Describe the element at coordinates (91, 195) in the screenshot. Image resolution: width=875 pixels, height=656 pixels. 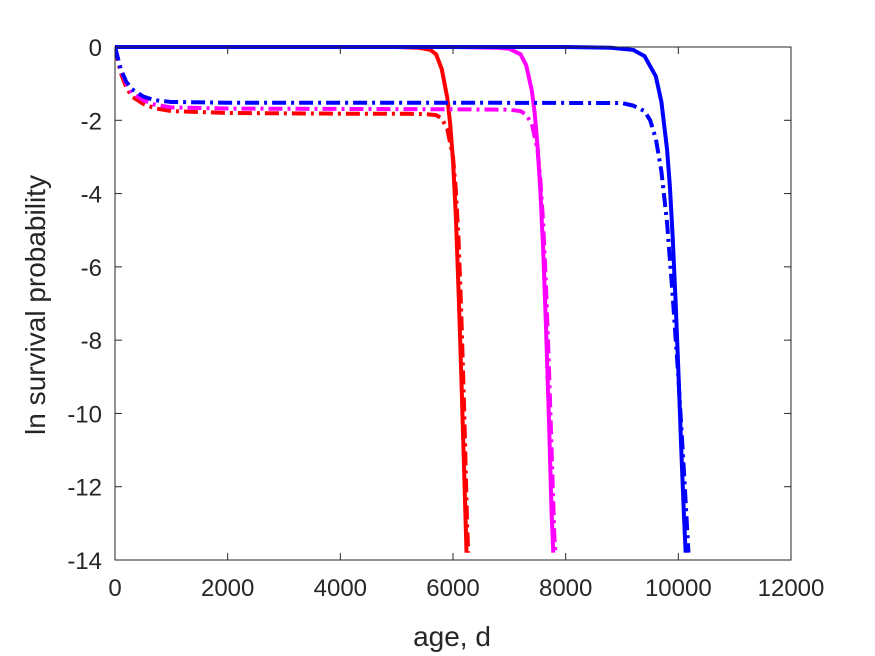
I see `y-tick-label: -4` at that location.